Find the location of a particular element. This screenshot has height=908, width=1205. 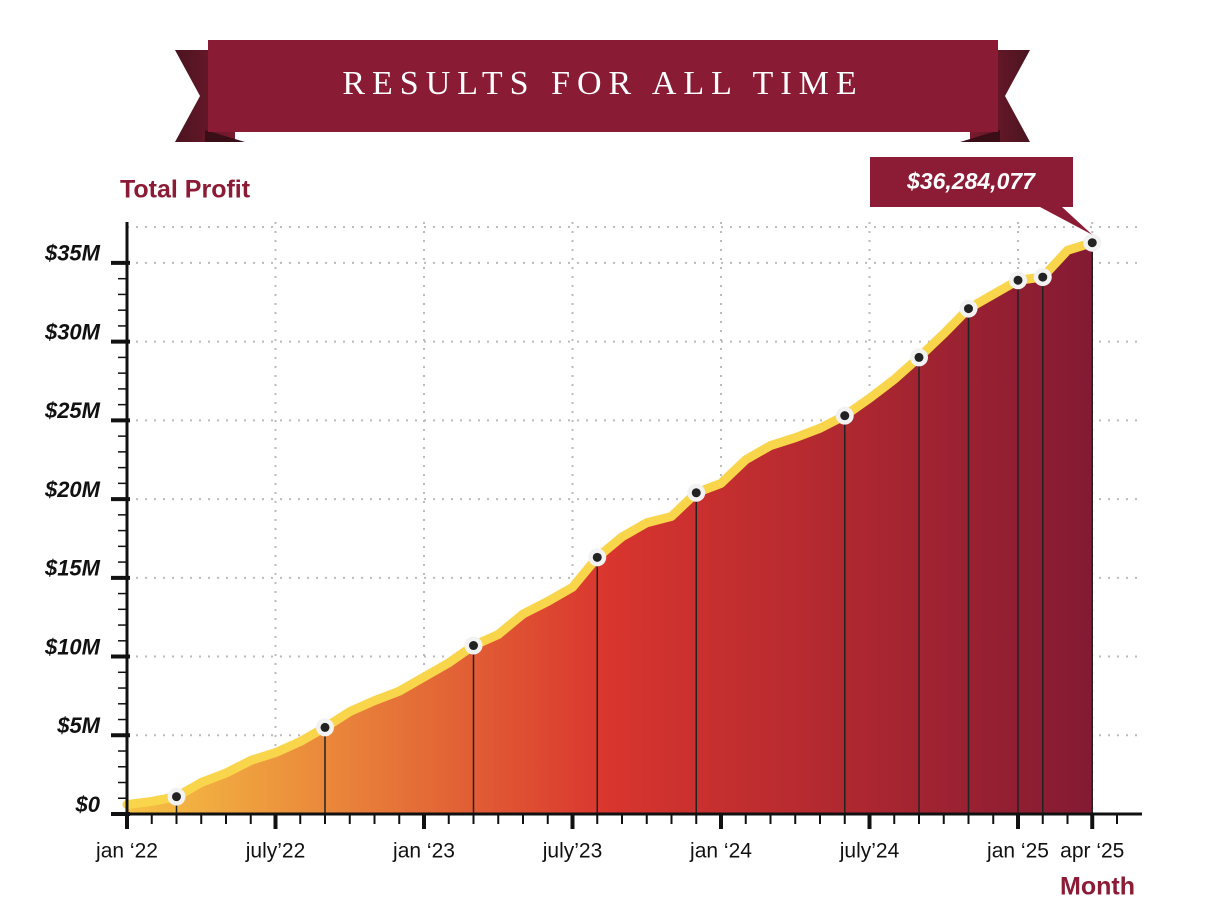

x-tick-label: jan ‘24 is located at coordinates (720, 851).